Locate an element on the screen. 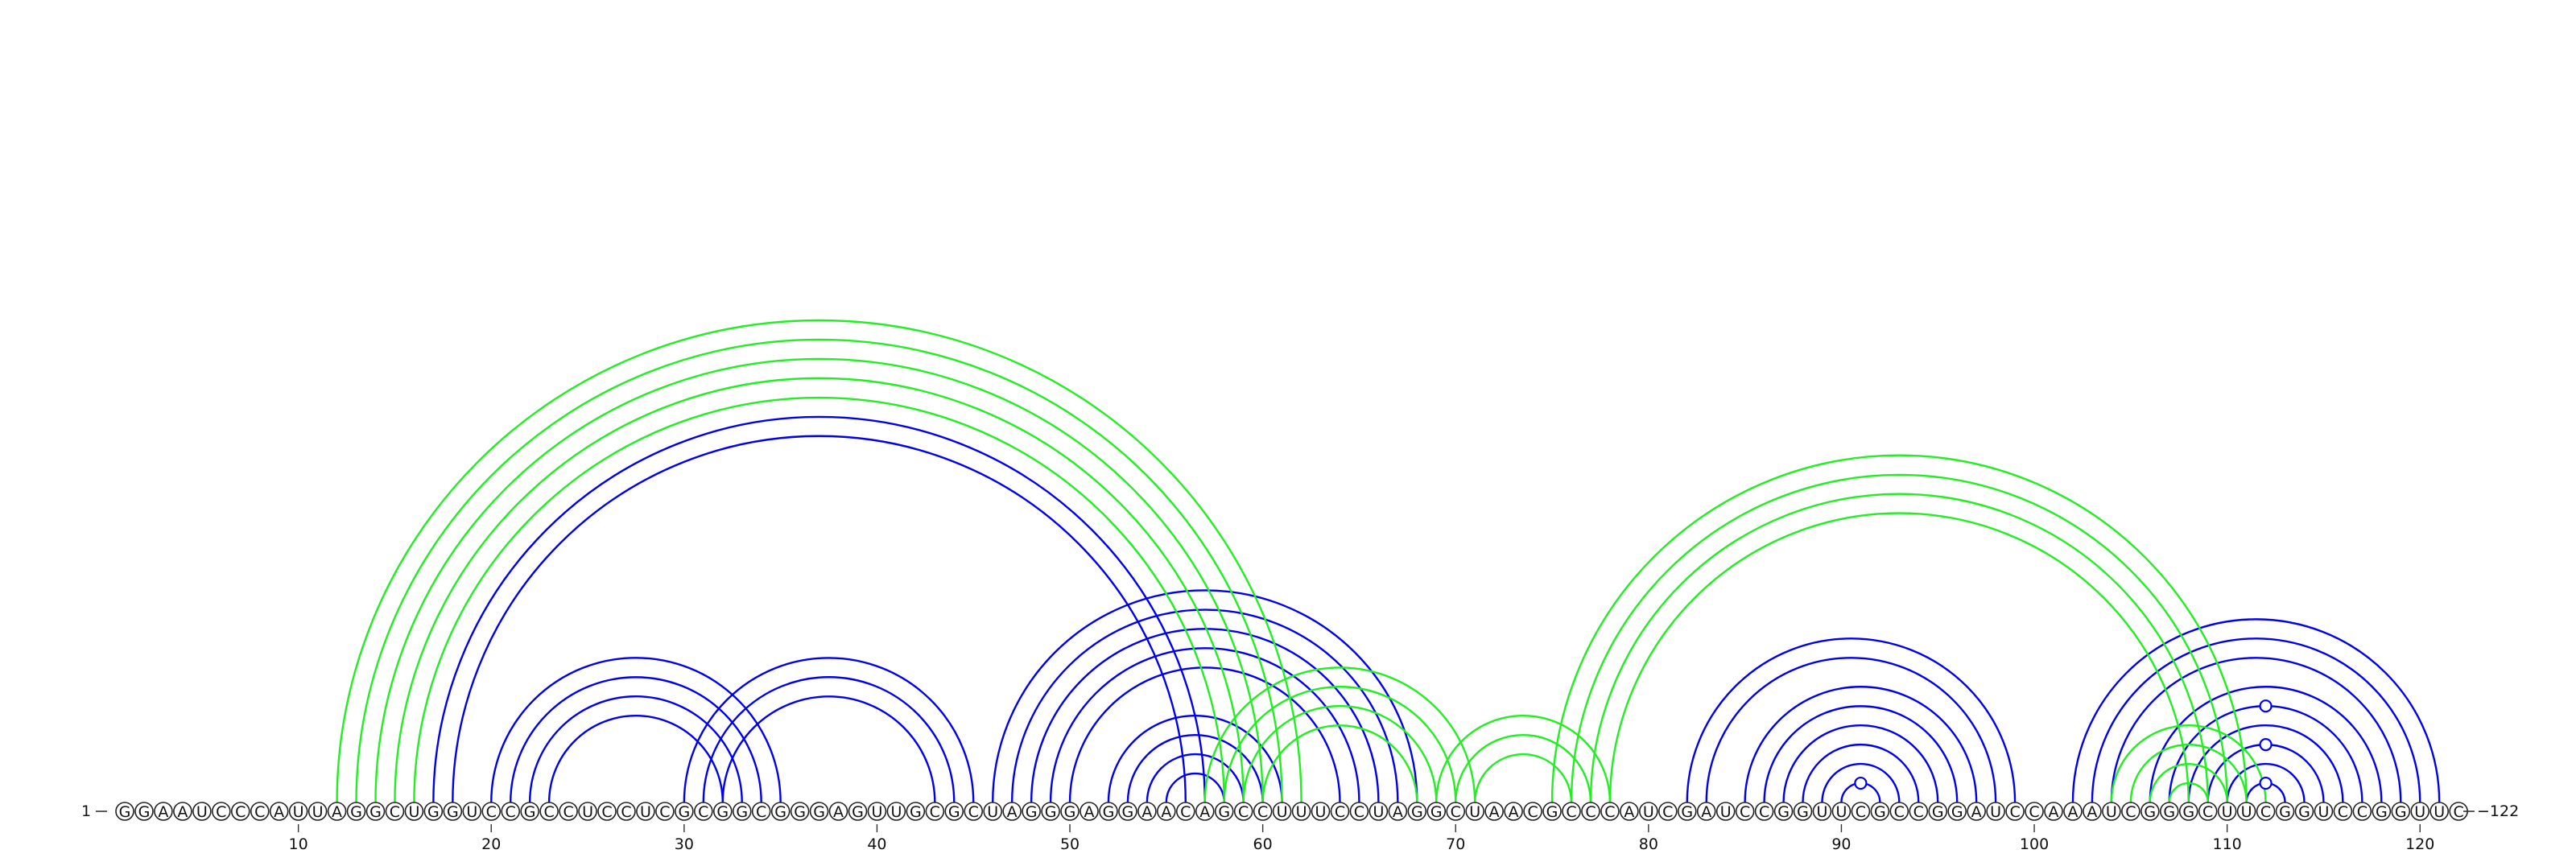 This screenshot has height=858, width=2576. loop-markers is located at coordinates (2063, 744).